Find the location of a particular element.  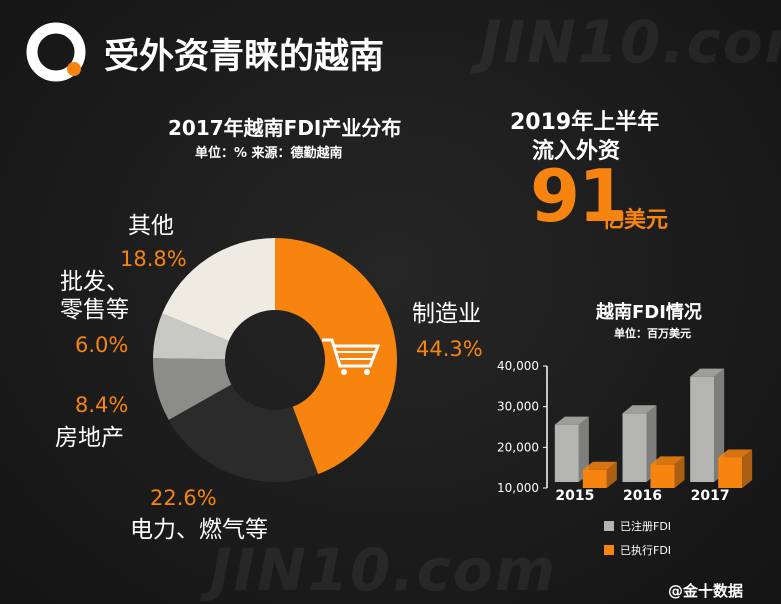

category-label: 批发、零售等 is located at coordinates (94, 296).